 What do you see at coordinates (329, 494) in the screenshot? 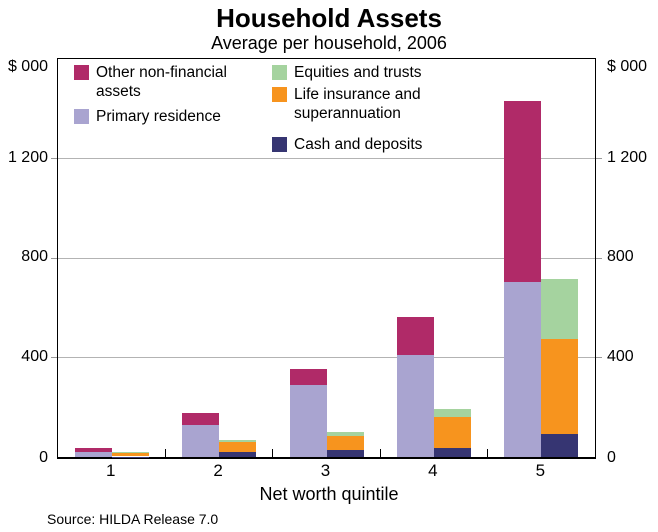
I see `x-axis-title: Net worth quintile` at bounding box center [329, 494].